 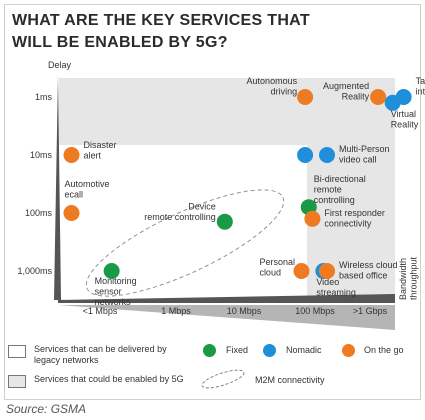 What do you see at coordinates (60, 65) in the screenshot?
I see `y-axis-title: Delay` at bounding box center [60, 65].